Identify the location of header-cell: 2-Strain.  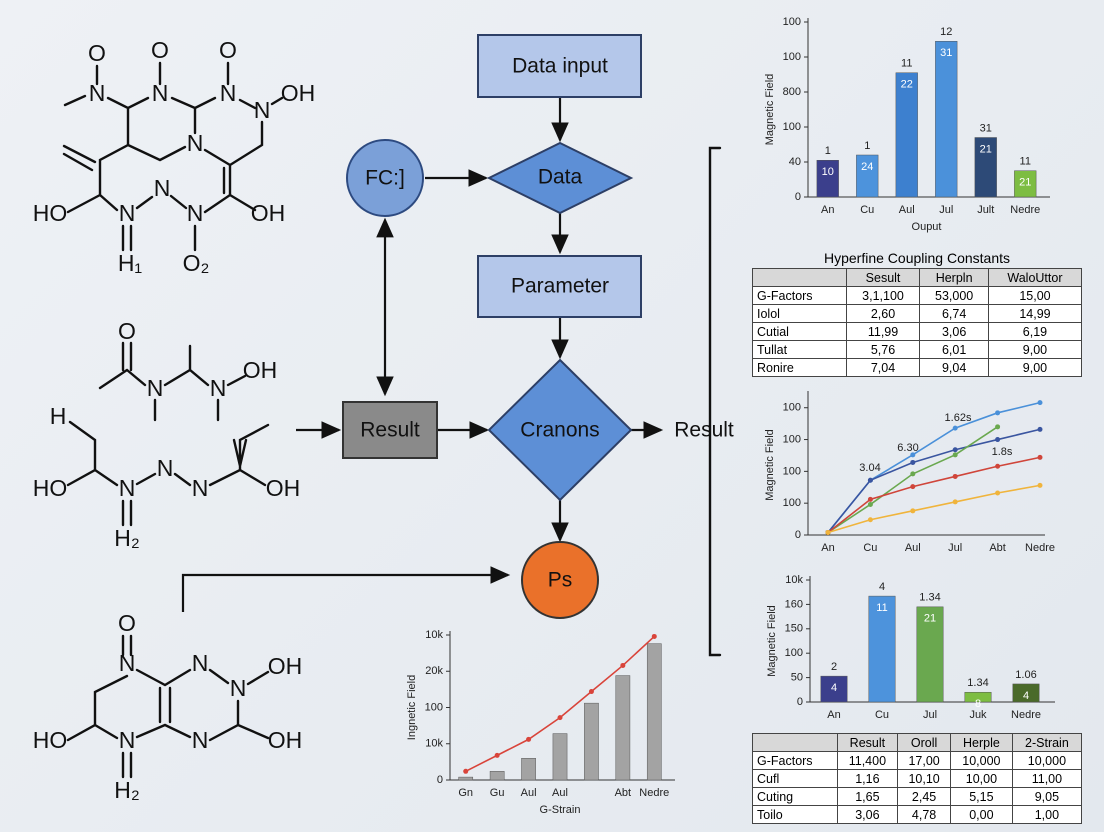
(1047, 742).